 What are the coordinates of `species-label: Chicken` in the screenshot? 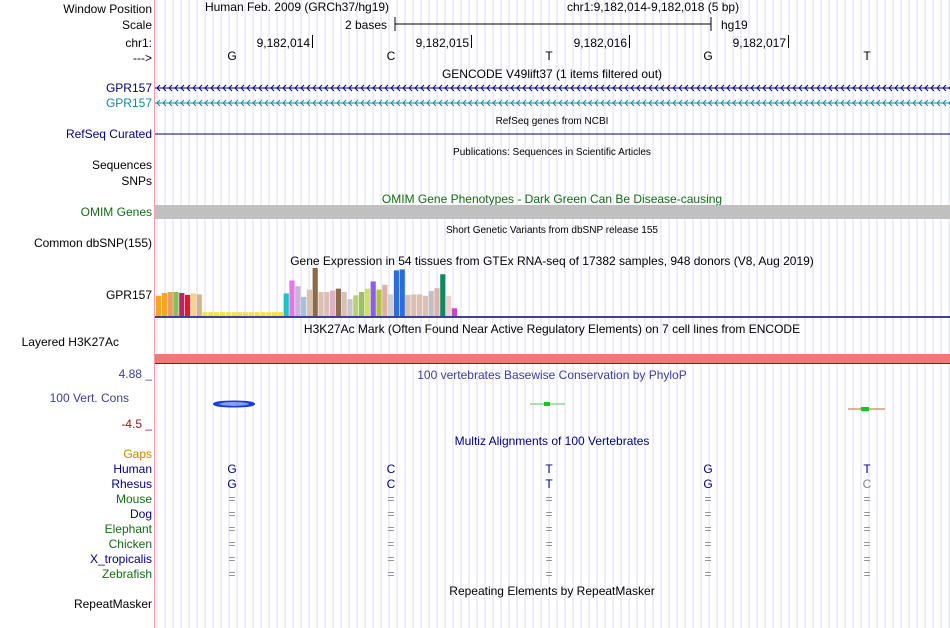 It's located at (130, 544).